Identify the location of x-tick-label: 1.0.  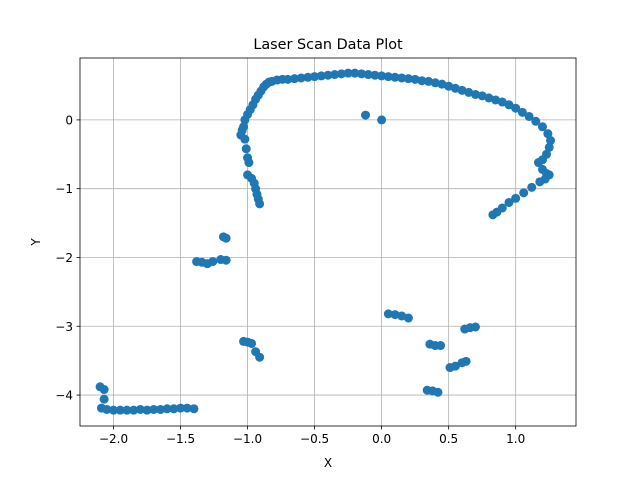
(515, 439).